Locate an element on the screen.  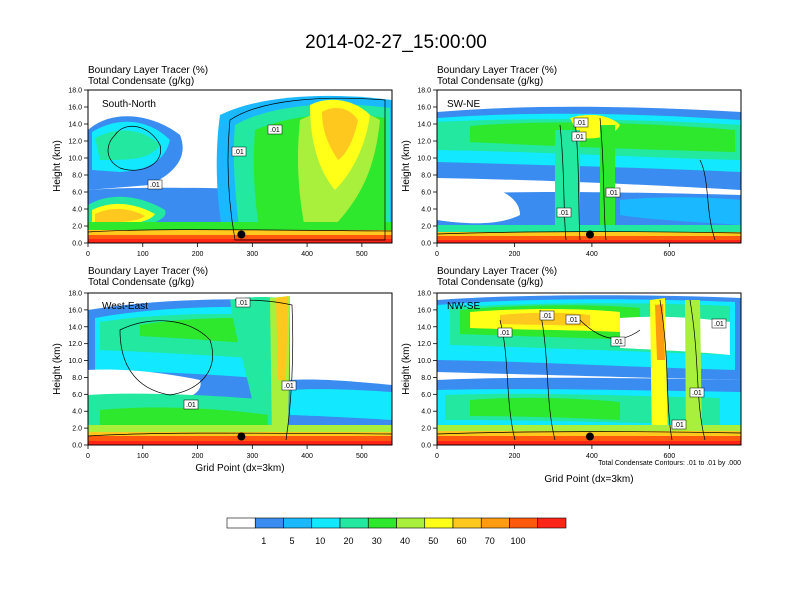
panel-annotation: West-East is located at coordinates (125, 306).